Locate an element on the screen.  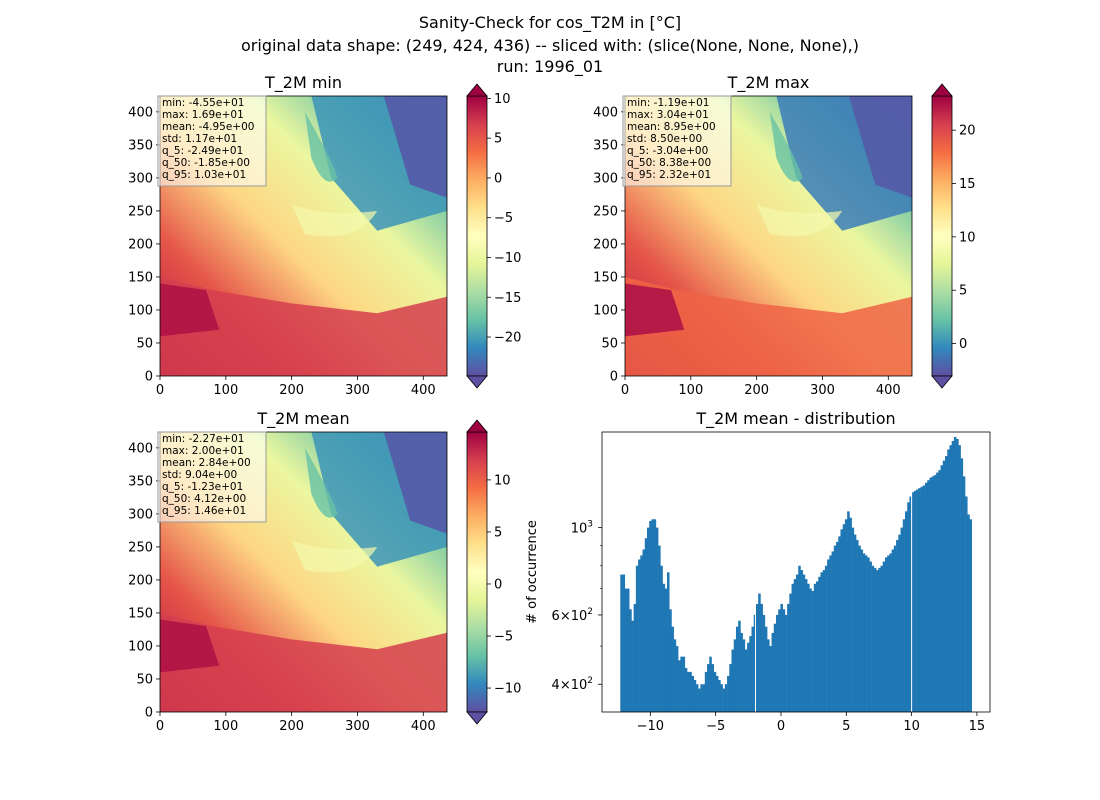
stats-box-background is located at coordinates (677, 141).